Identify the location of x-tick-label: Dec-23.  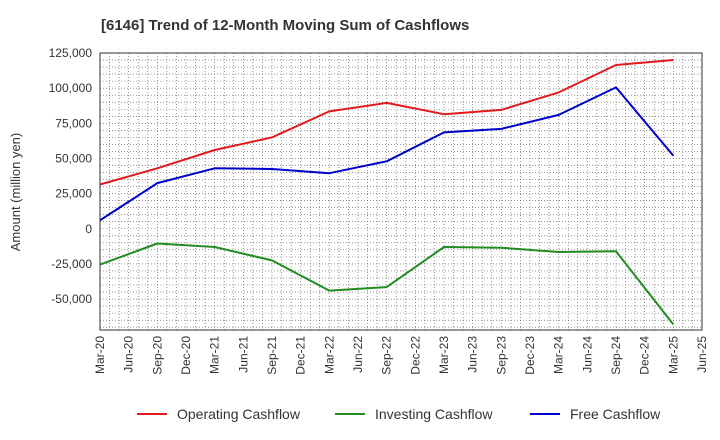
(530, 355).